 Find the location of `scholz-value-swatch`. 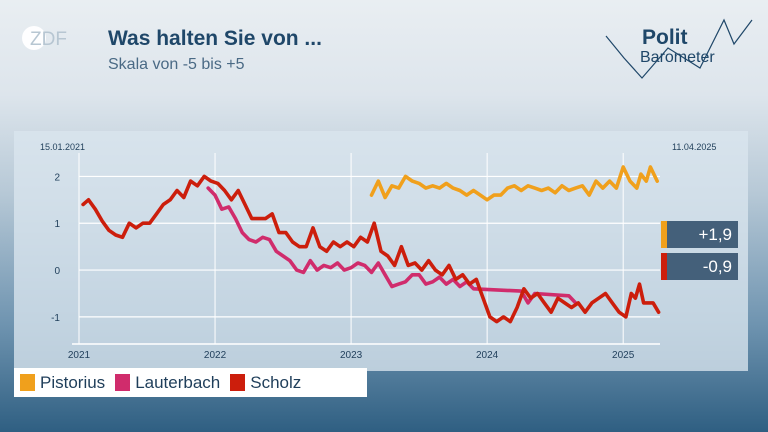

scholz-value-swatch is located at coordinates (664, 266).